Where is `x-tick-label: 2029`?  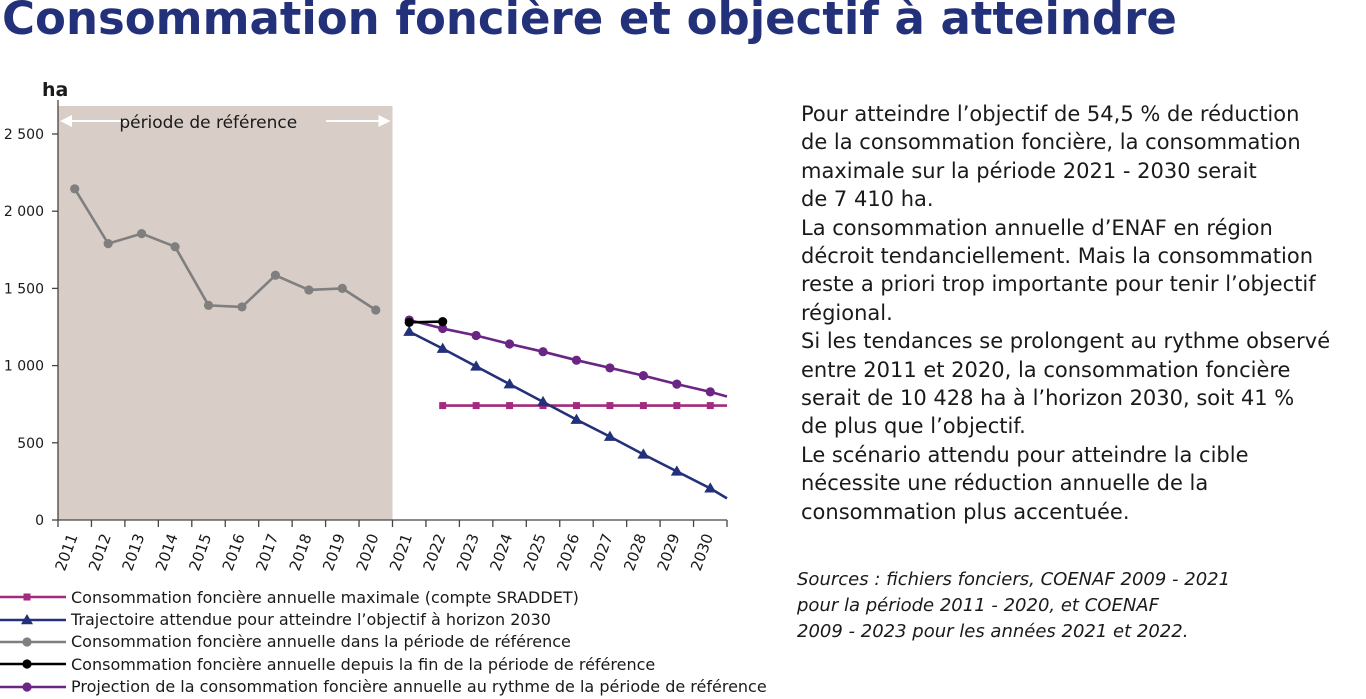 x-tick-label: 2029 is located at coordinates (669, 552).